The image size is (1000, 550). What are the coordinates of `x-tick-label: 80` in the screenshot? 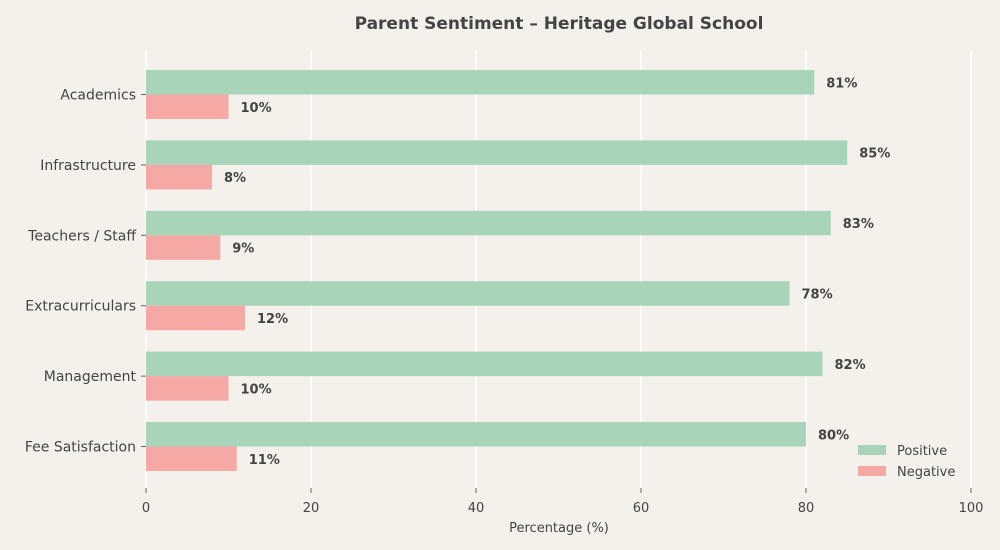 It's located at (806, 508).